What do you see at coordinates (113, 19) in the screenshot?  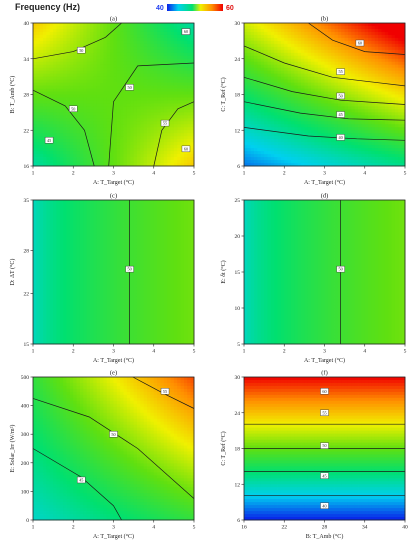 I see `panel-label: (a)` at bounding box center [113, 19].